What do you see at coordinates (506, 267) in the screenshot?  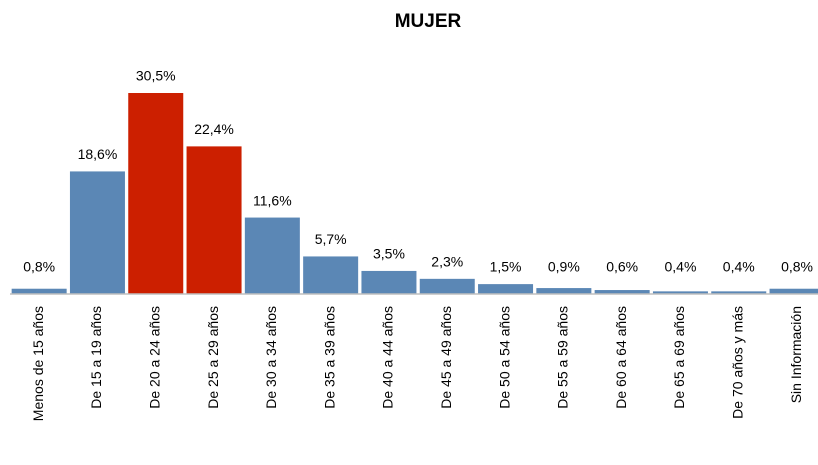 I see `data-label: 1,5%` at bounding box center [506, 267].